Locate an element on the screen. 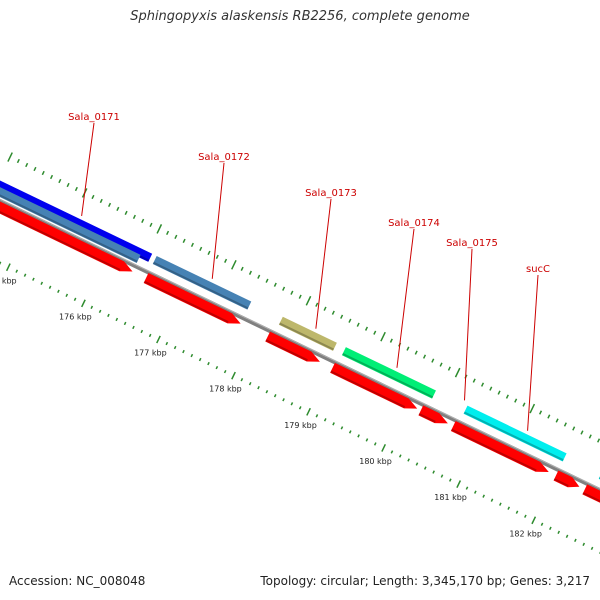  gene-label: Sala_0174 is located at coordinates (414, 223).